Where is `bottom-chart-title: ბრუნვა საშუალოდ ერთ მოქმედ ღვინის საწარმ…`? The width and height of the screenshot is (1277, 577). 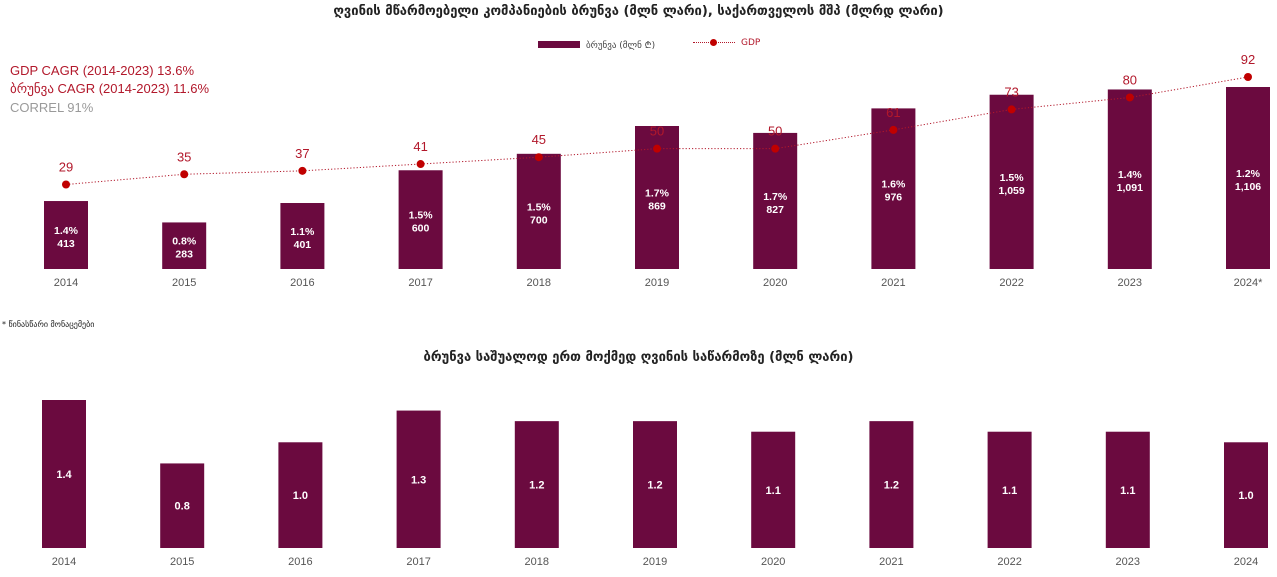 bottom-chart-title: ბრუნვა საშუალოდ ერთ მოქმედ ღვინის საწარმ… is located at coordinates (638, 357).